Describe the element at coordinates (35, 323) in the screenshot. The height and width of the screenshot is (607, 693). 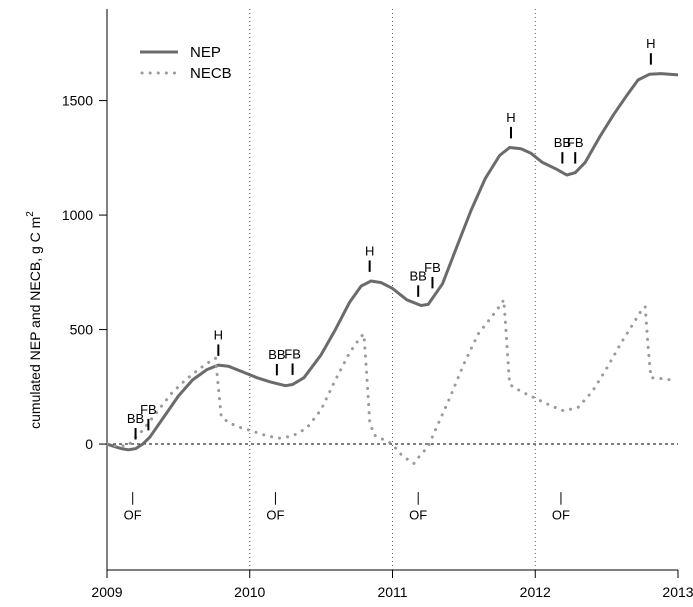
I see `y-axis-label-text: cumulated NEP and NECB, g C m` at that location.